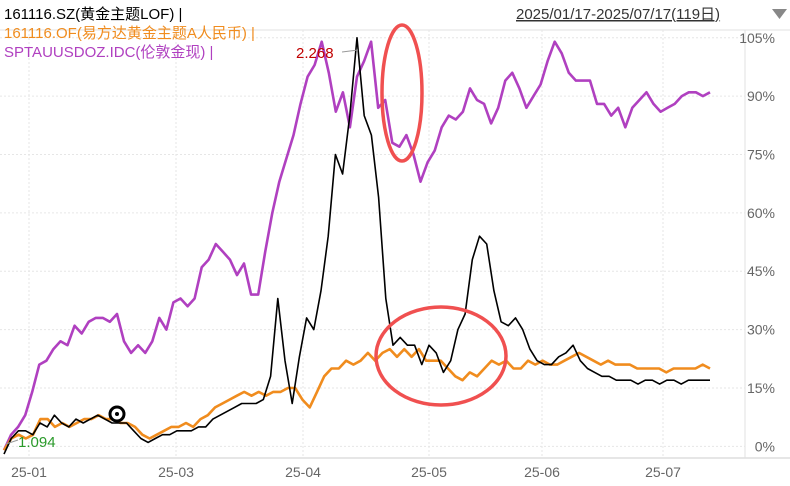 This screenshot has height=486, width=790. Describe the element at coordinates (93, 14) in the screenshot. I see `legend-item-lof: 161116.SZ(黄金主题LOF) |` at that location.